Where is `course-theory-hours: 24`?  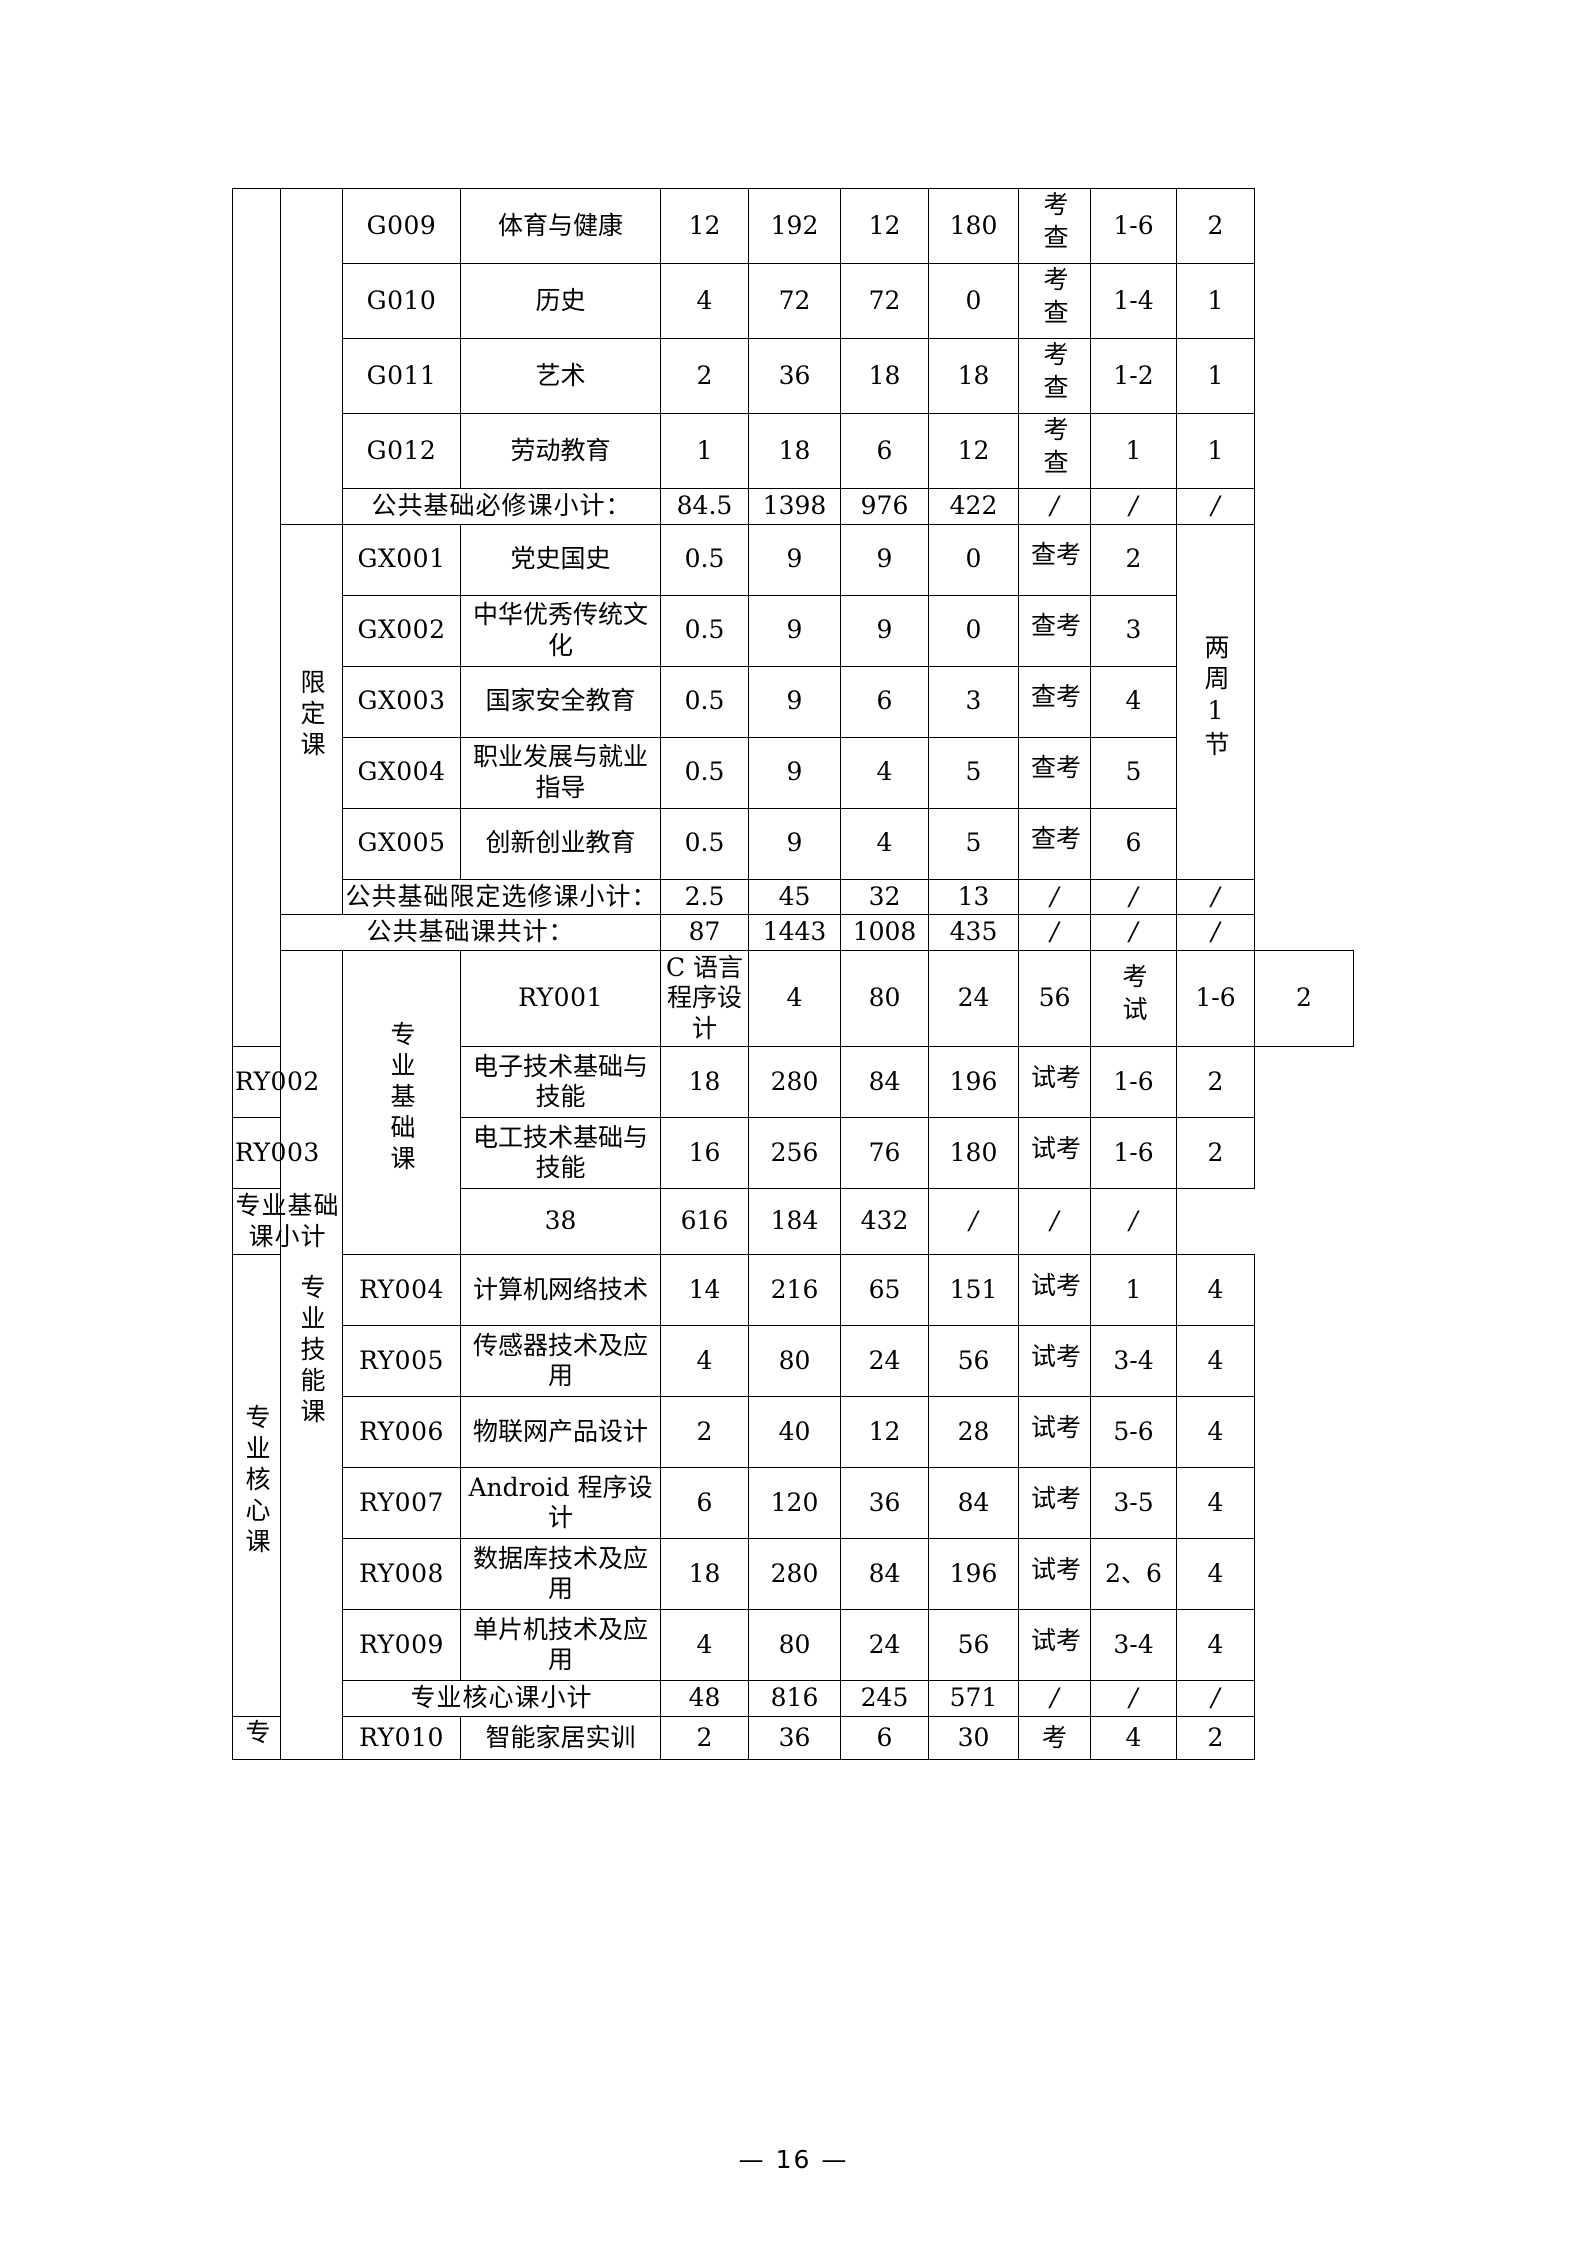 course-theory-hours: 24 is located at coordinates (884, 1361).